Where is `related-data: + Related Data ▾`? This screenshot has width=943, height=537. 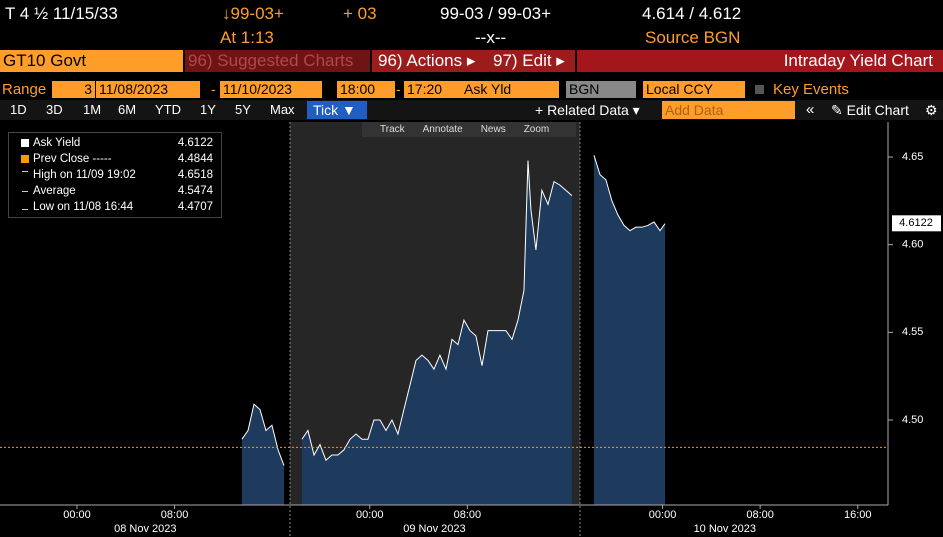 related-data: + Related Data ▾ is located at coordinates (587, 110).